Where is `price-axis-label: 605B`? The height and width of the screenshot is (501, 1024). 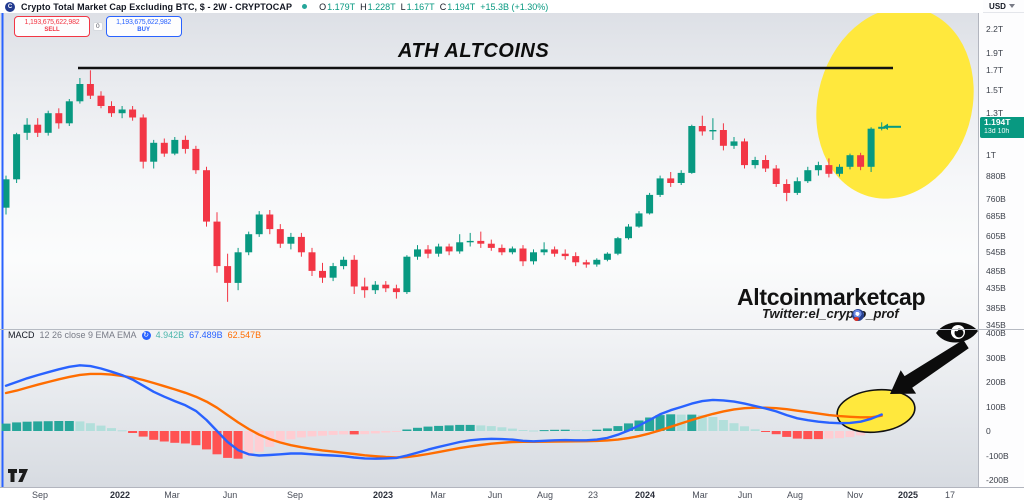
price-axis-label: 605B is located at coordinates (996, 235).